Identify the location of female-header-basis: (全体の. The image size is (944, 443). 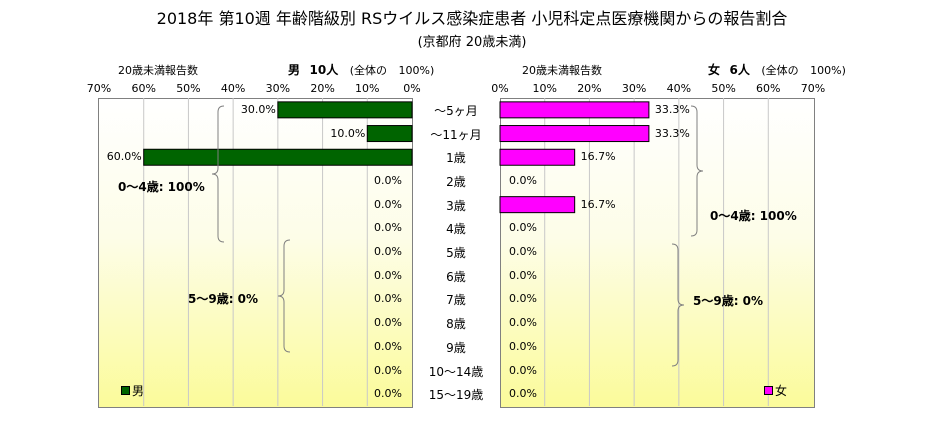
(780, 70).